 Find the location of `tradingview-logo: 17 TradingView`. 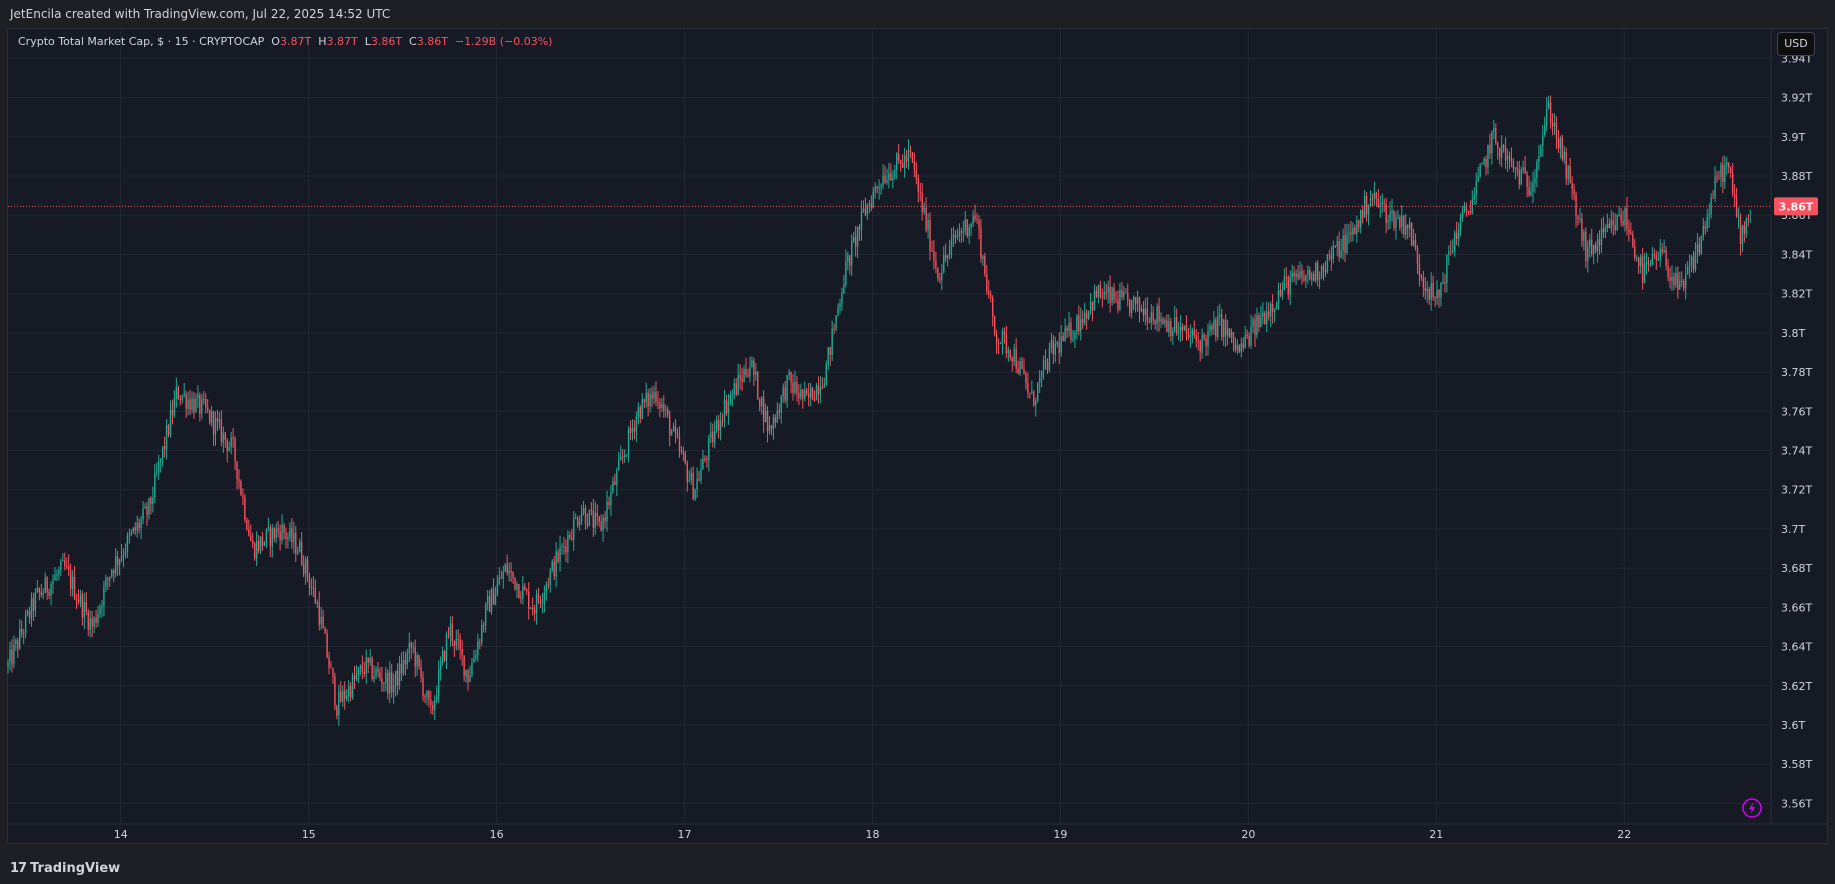

tradingview-logo: 17 TradingView is located at coordinates (65, 868).